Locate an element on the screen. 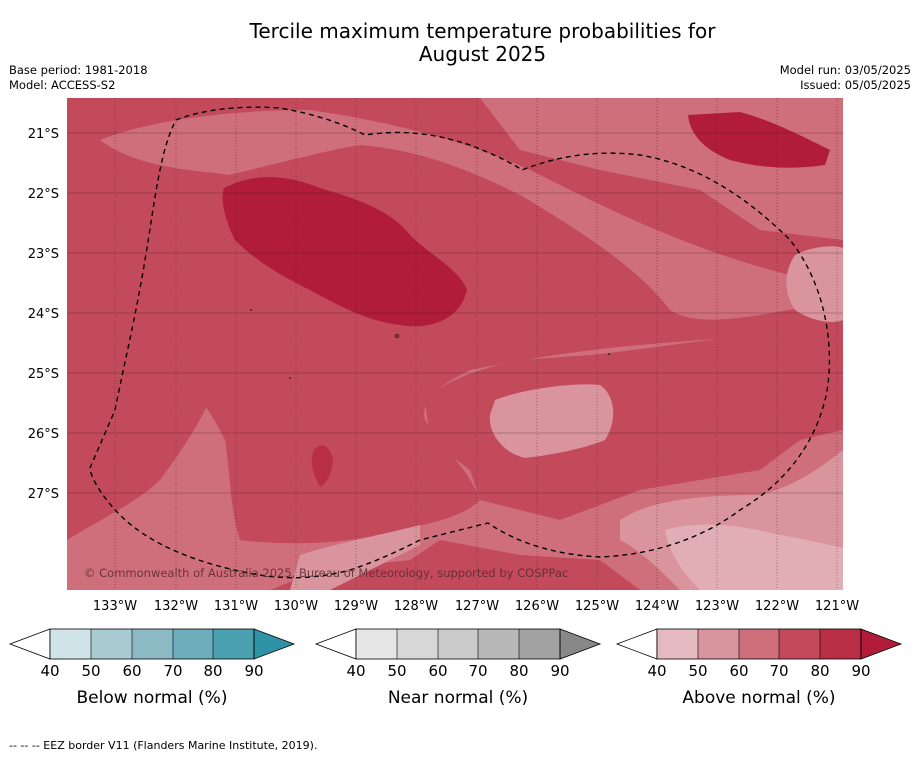 This screenshot has width=919, height=762. lon-label-127: 127°W is located at coordinates (477, 606).